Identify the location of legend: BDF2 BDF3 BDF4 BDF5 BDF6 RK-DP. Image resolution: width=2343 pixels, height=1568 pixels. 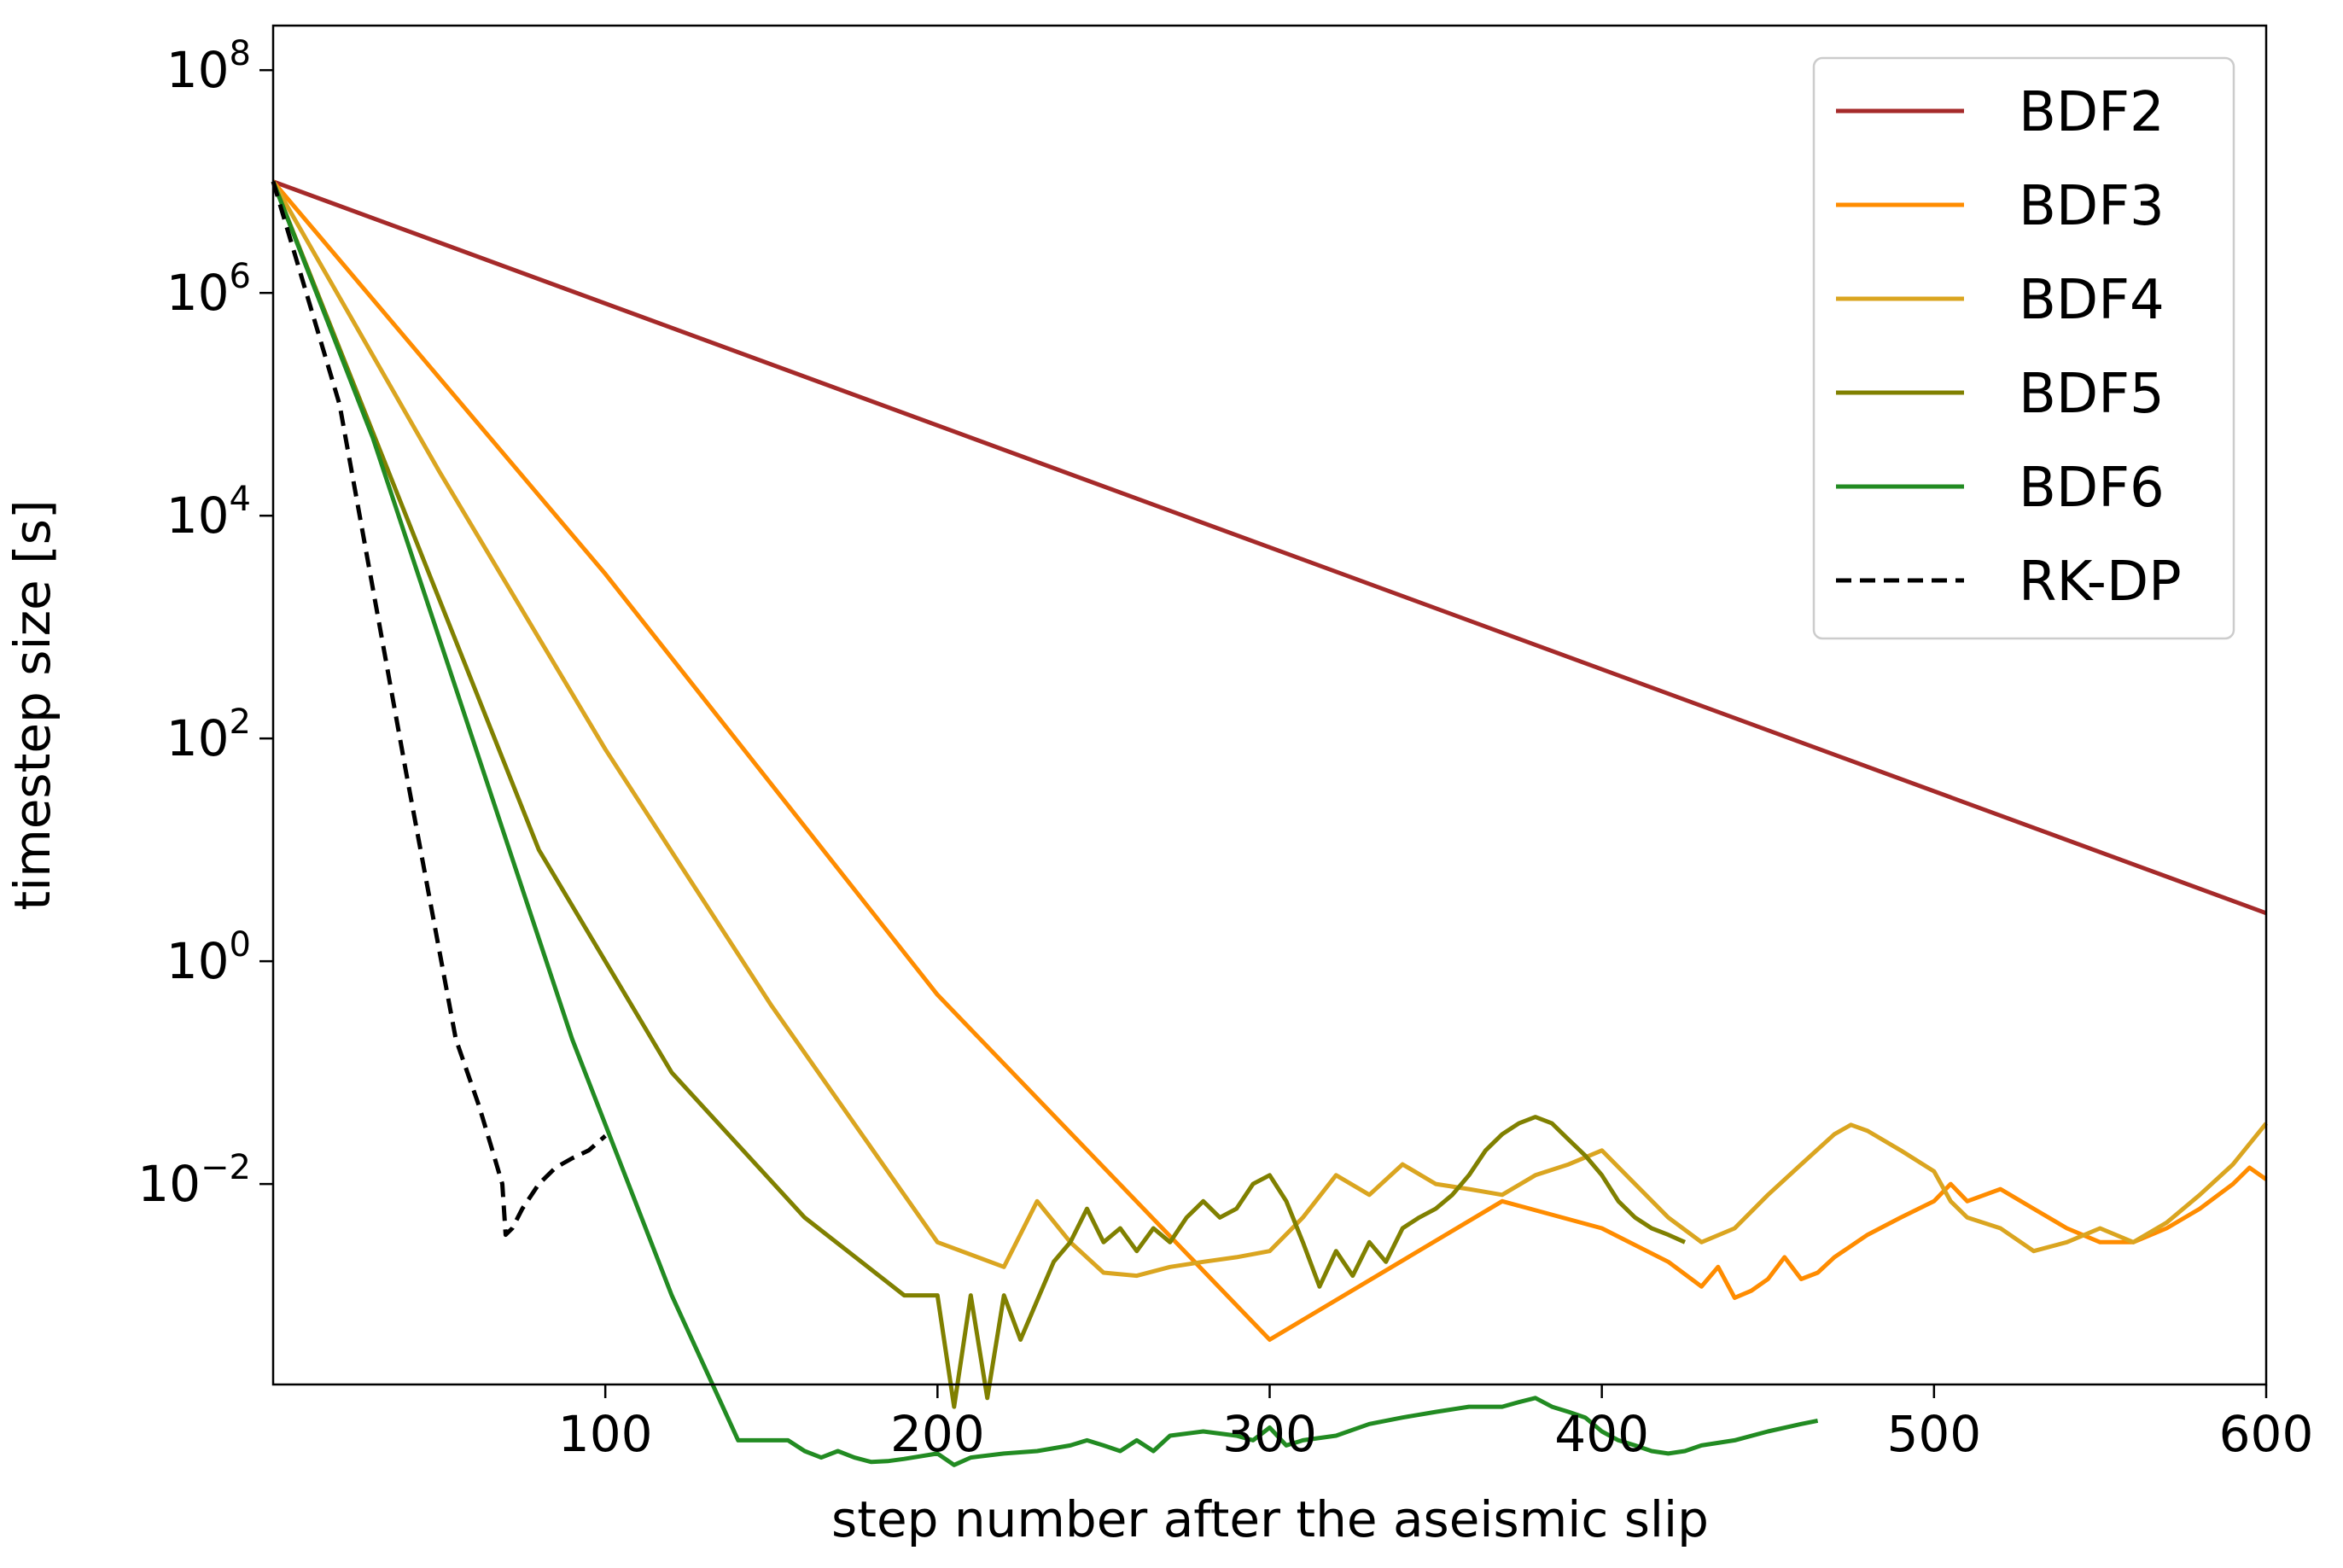
(2024, 348).